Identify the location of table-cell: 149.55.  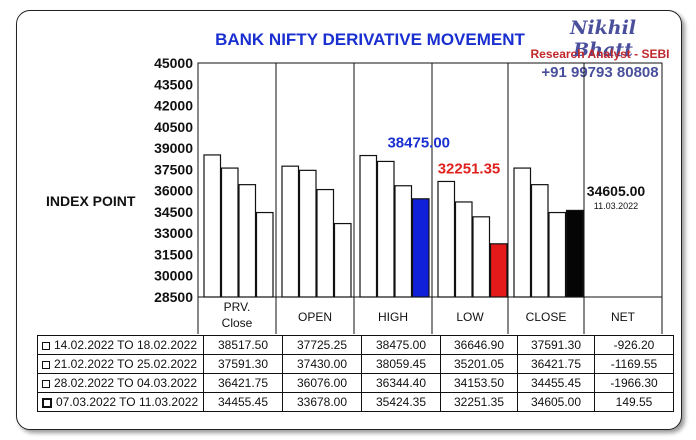
(634, 402).